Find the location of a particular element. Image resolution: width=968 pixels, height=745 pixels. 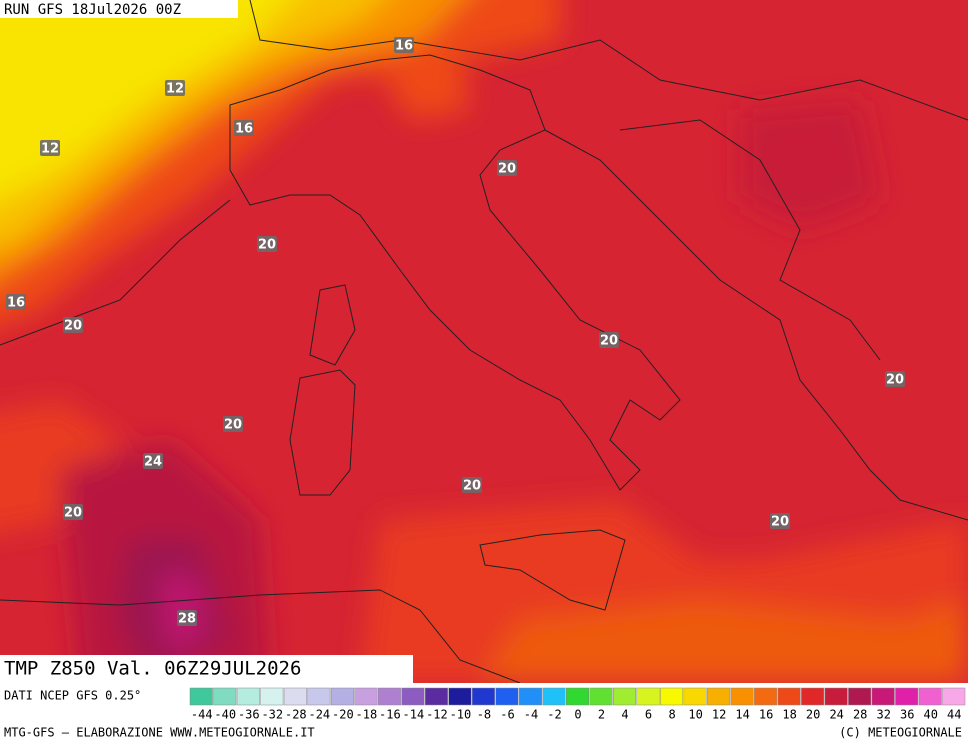

contour-label: 28 is located at coordinates (187, 619).